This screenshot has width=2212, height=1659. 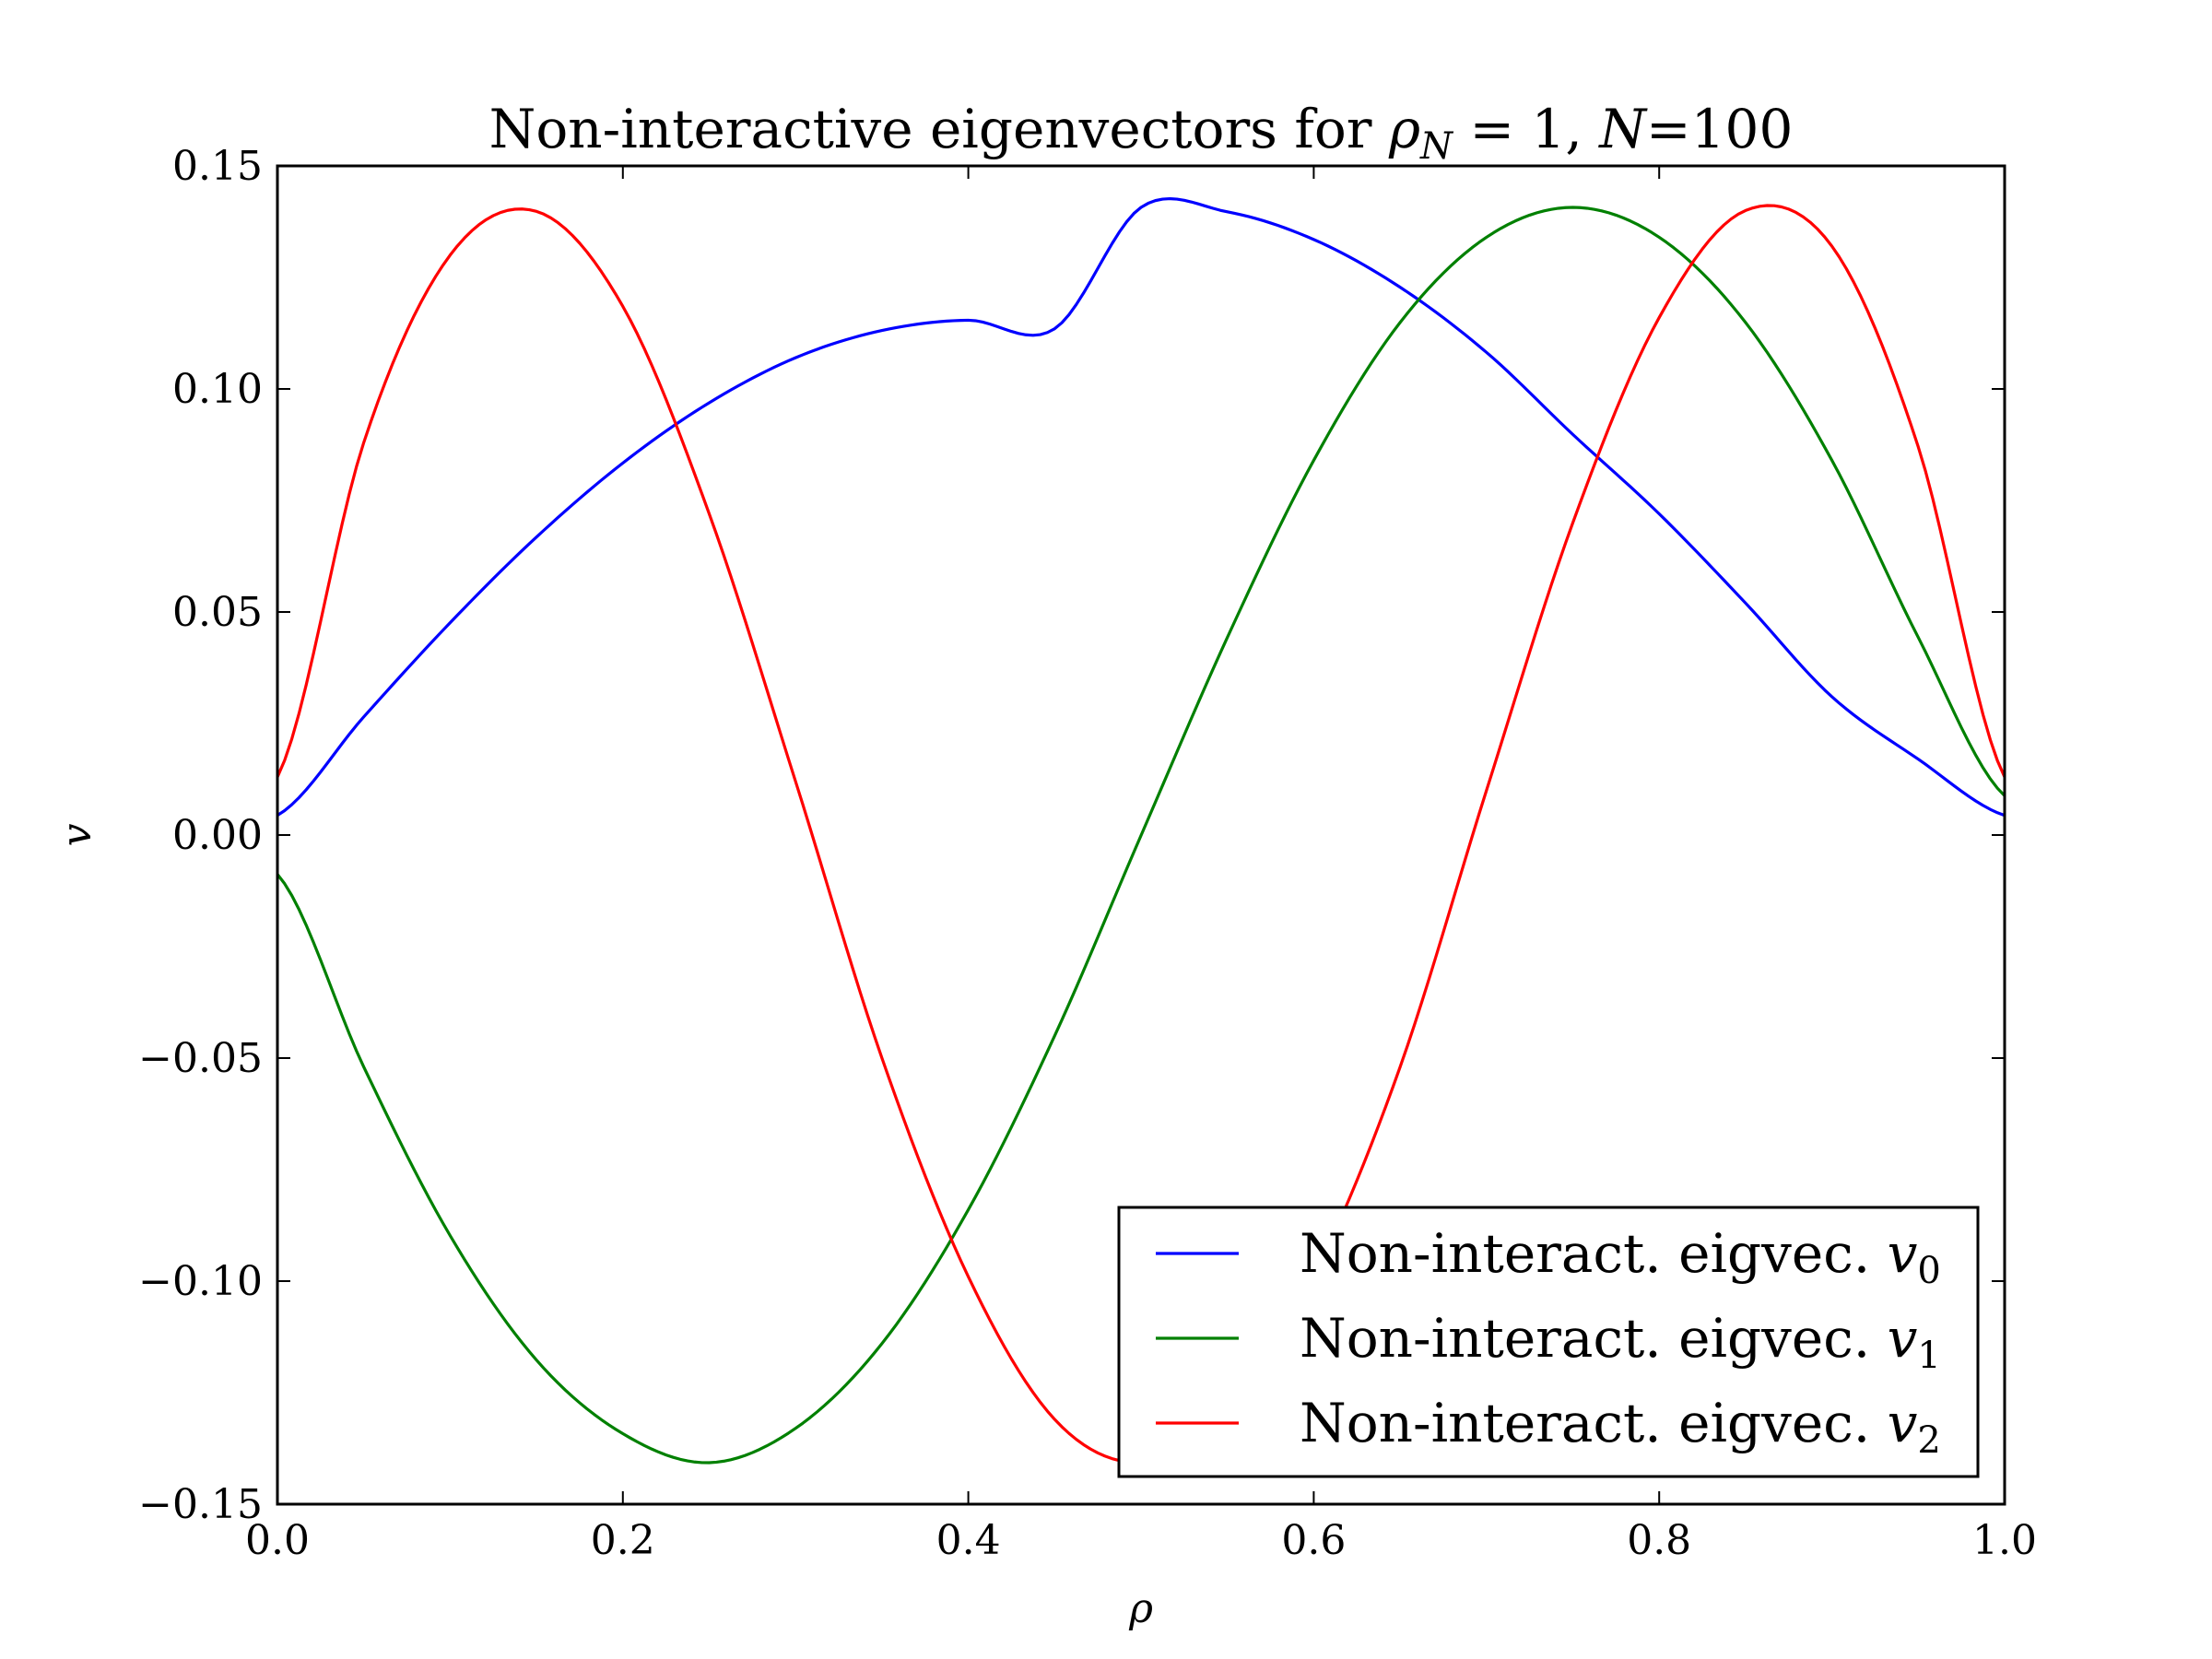 I want to click on y-axis-label: v, so click(x=76, y=834).